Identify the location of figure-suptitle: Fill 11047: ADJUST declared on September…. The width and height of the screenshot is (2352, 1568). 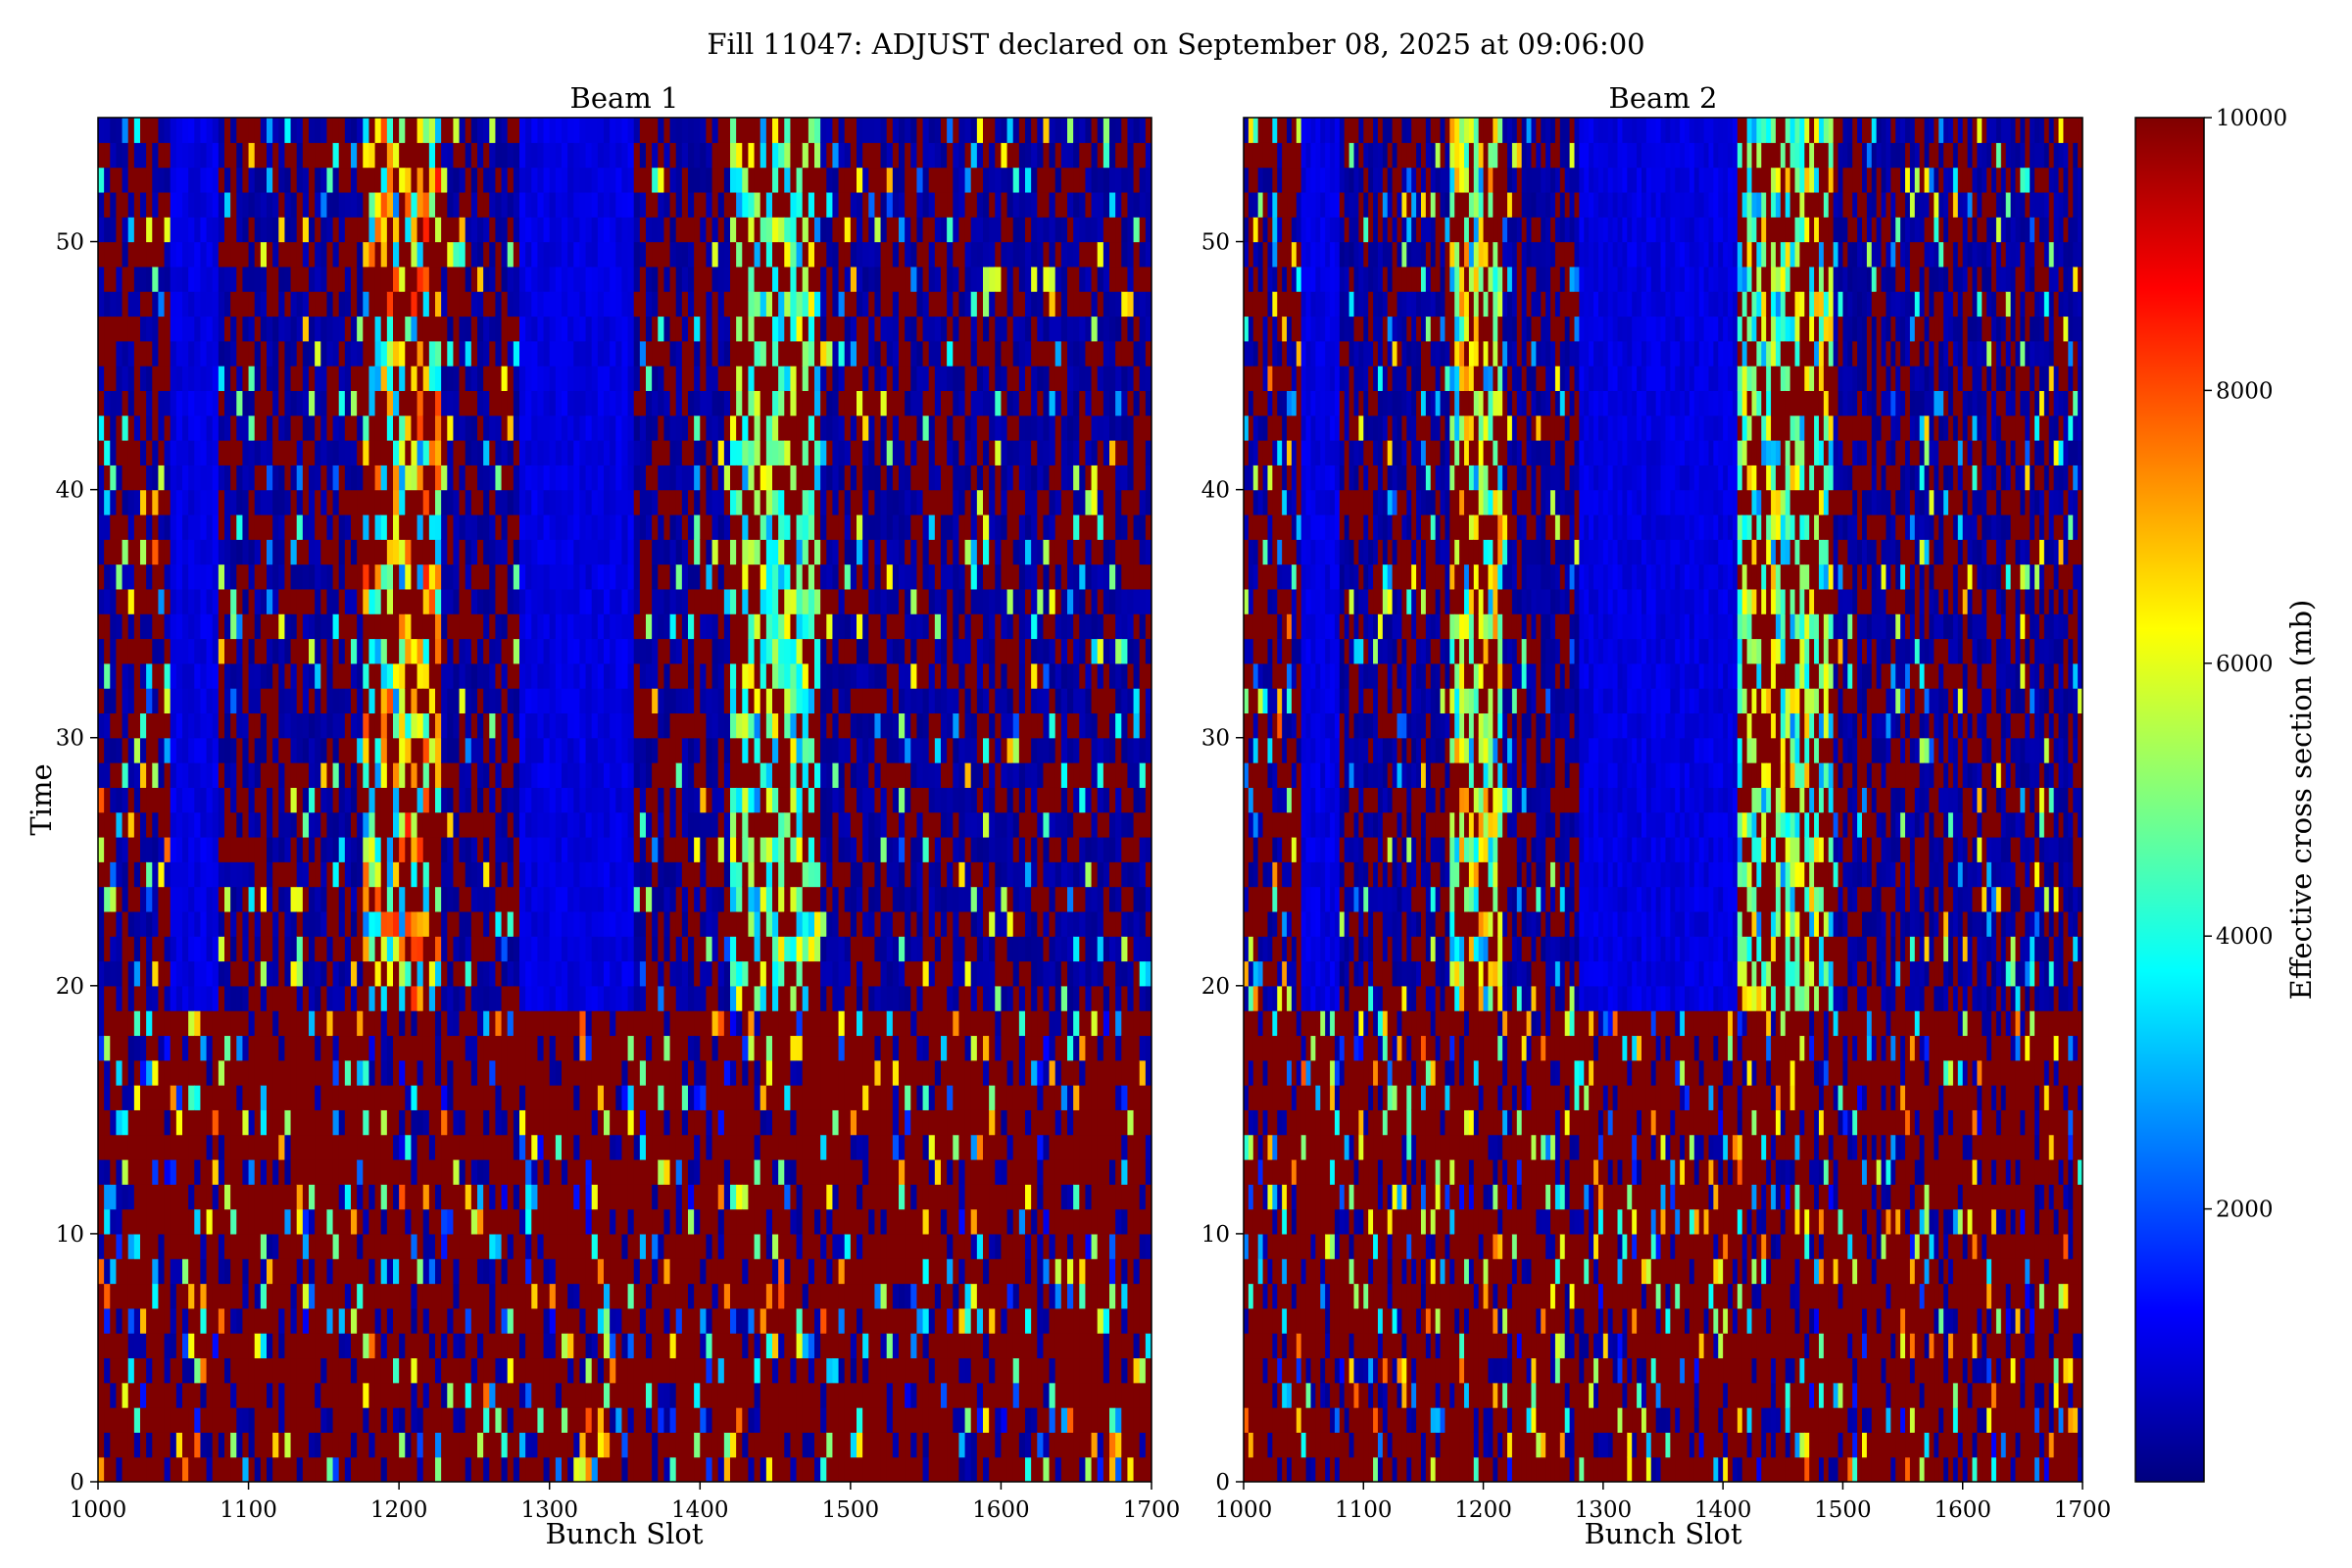
(1175, 44).